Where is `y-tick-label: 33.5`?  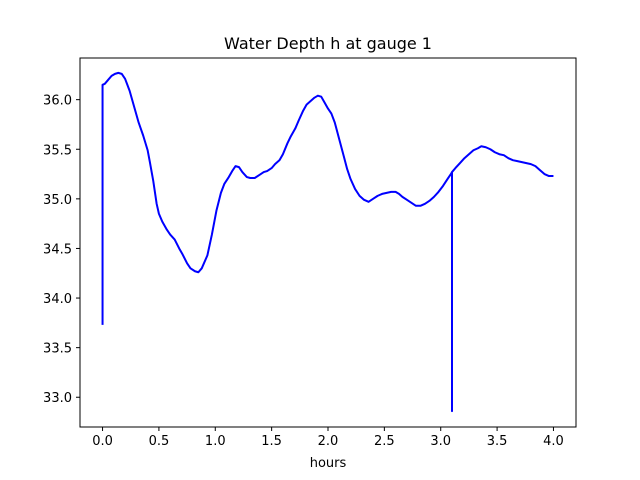
y-tick-label: 33.5 is located at coordinates (57, 349).